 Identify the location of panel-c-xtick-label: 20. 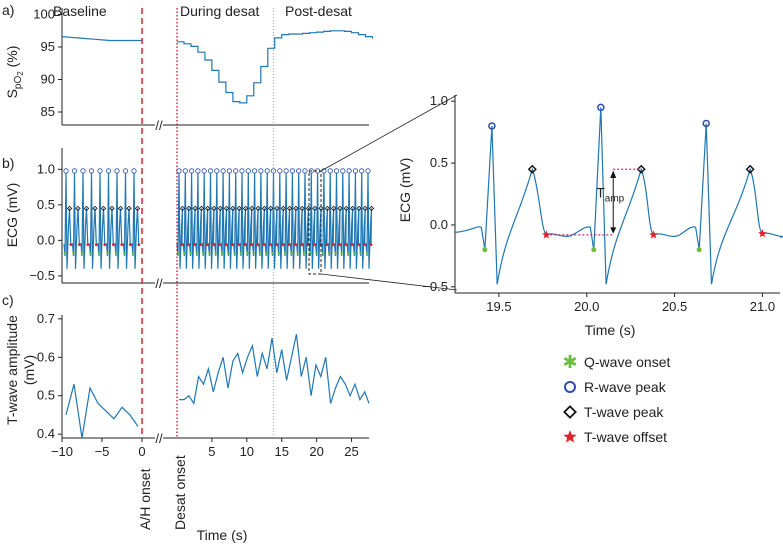
(316, 451).